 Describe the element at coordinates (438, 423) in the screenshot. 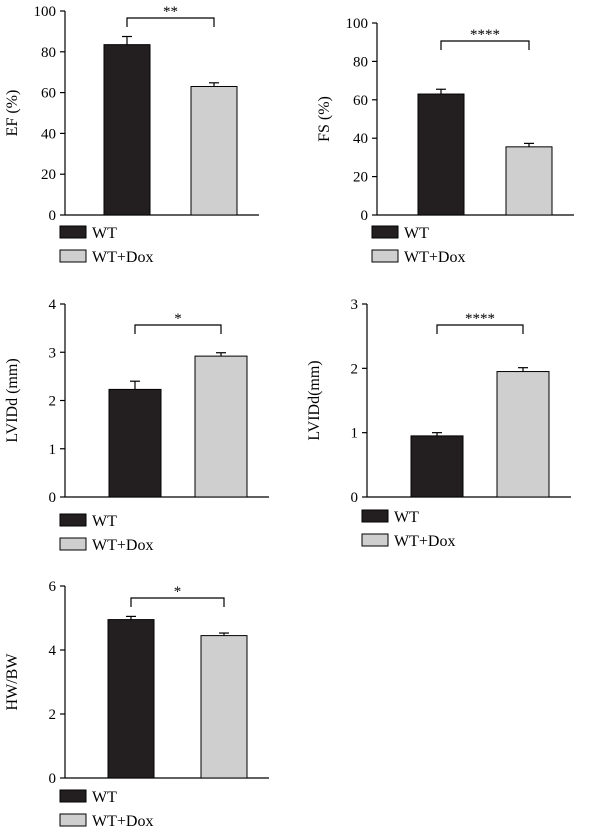

I see `chart-panel-4: 0 1 2 3 LVIDd(mm) **** WT WT+Dox` at that location.